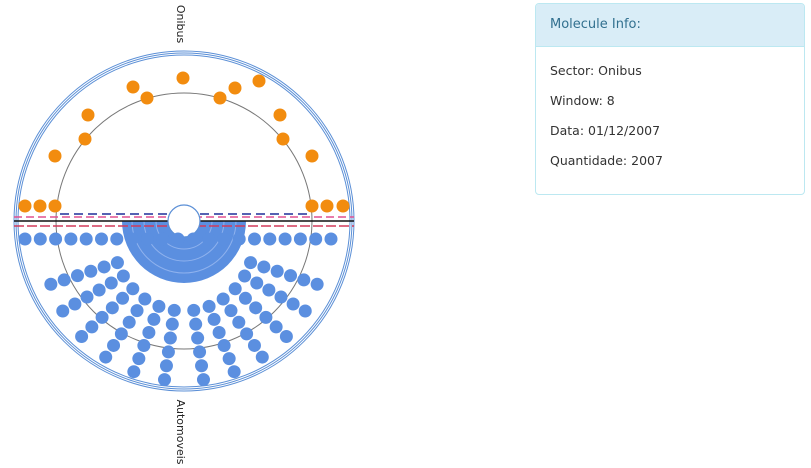 The image size is (811, 468). I want to click on info-field: Window: 8, so click(582, 100).